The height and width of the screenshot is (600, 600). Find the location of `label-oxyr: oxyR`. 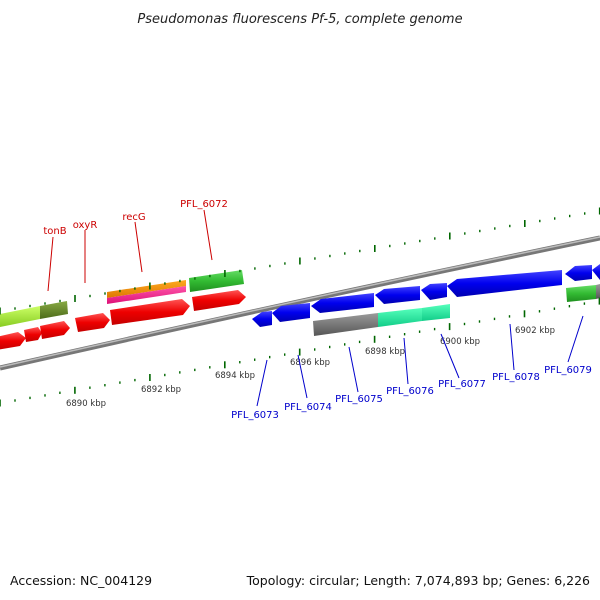

label-oxyr: oxyR is located at coordinates (85, 225).